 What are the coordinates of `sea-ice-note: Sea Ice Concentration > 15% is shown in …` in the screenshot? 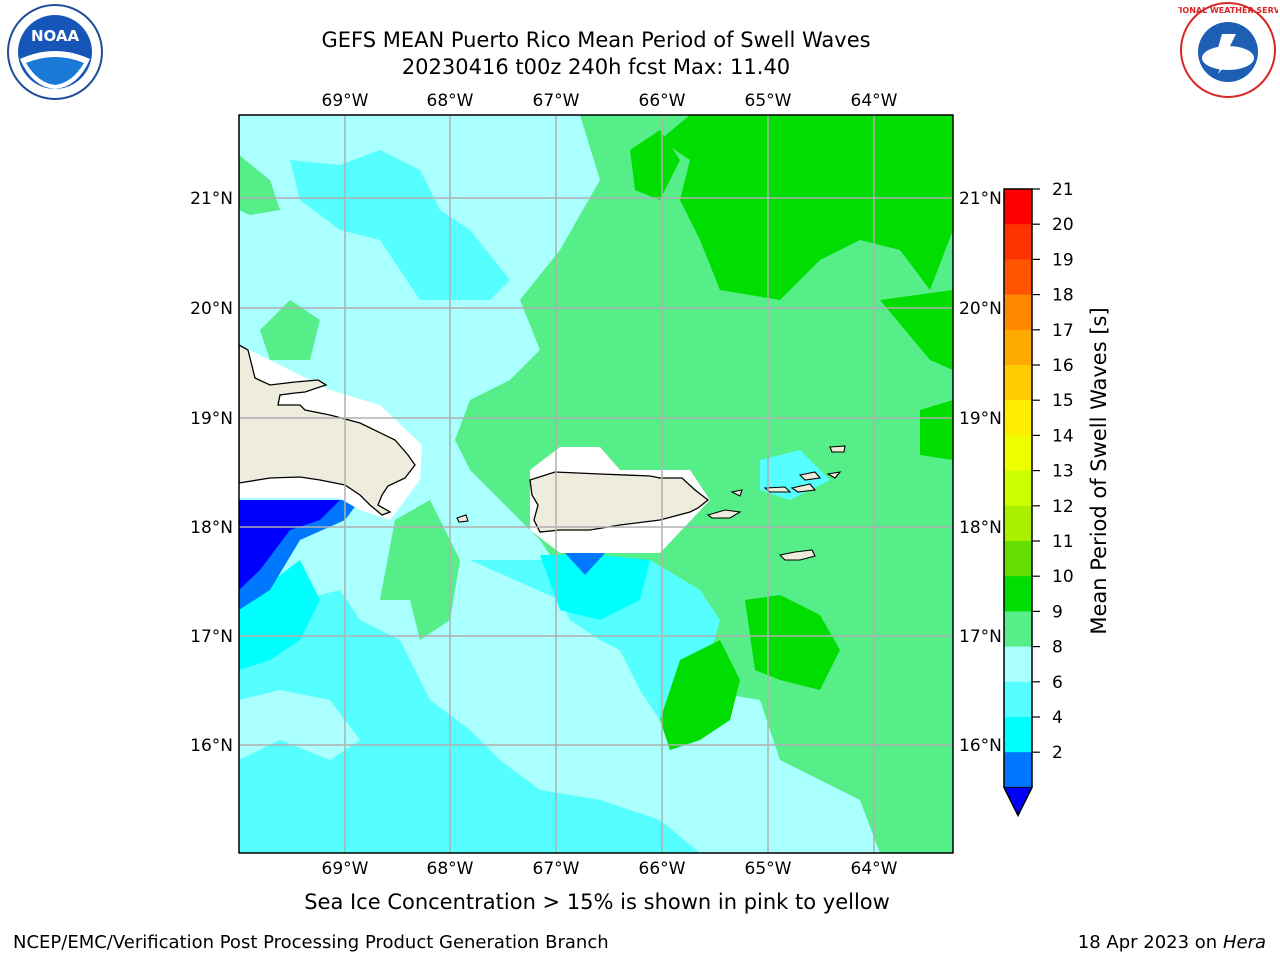 It's located at (597, 902).